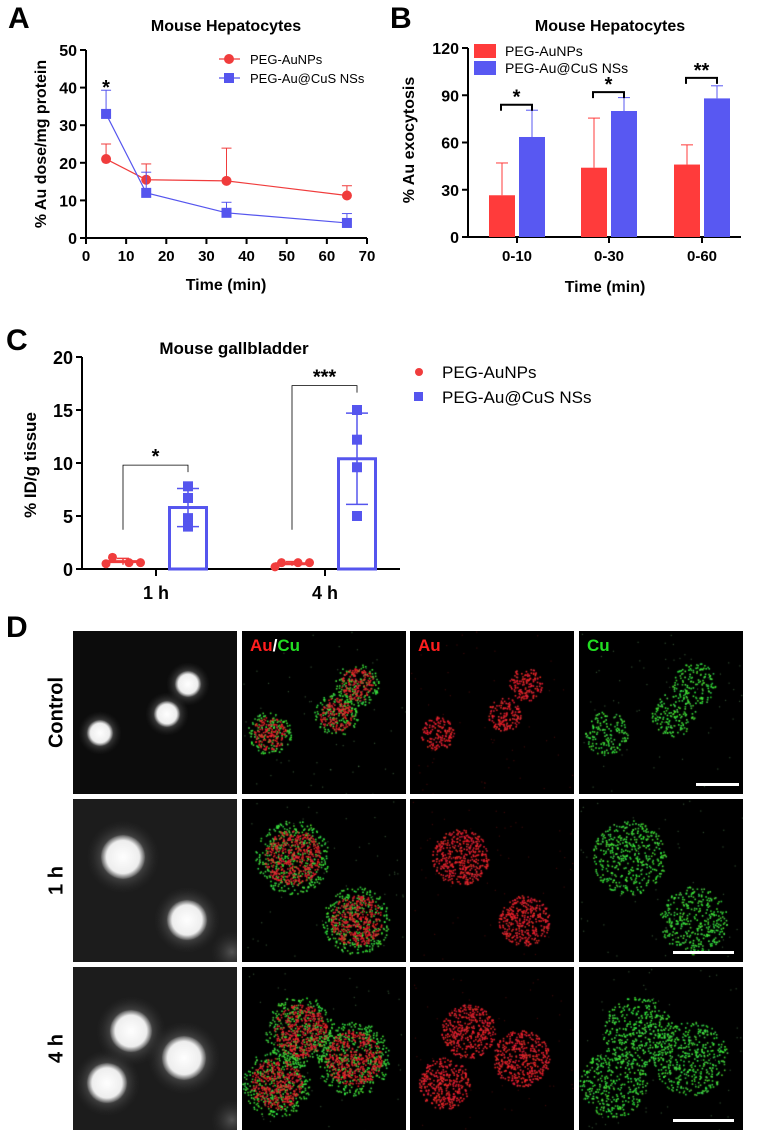  What do you see at coordinates (661, 880) in the screenshot?
I see `micrograph-cu-1h` at bounding box center [661, 880].